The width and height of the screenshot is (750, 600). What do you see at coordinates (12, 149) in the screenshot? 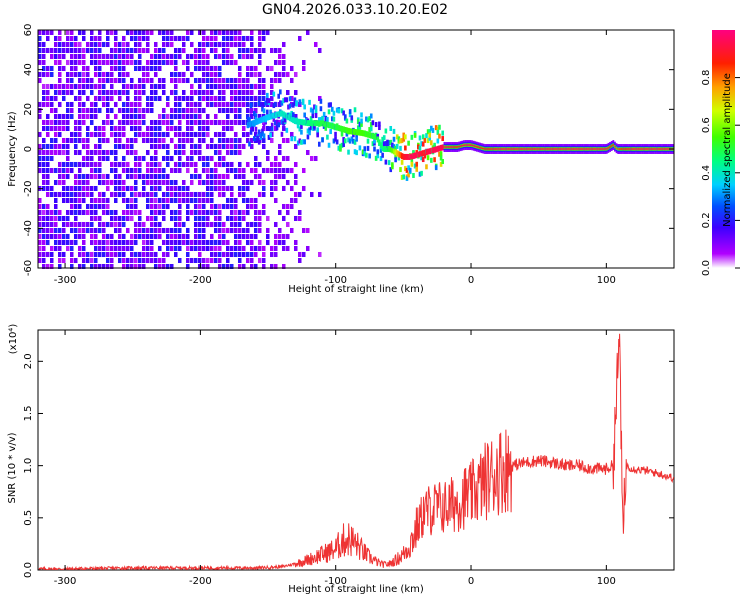
I see `spectrogram-y-label: Frequency (Hz)` at bounding box center [12, 149].